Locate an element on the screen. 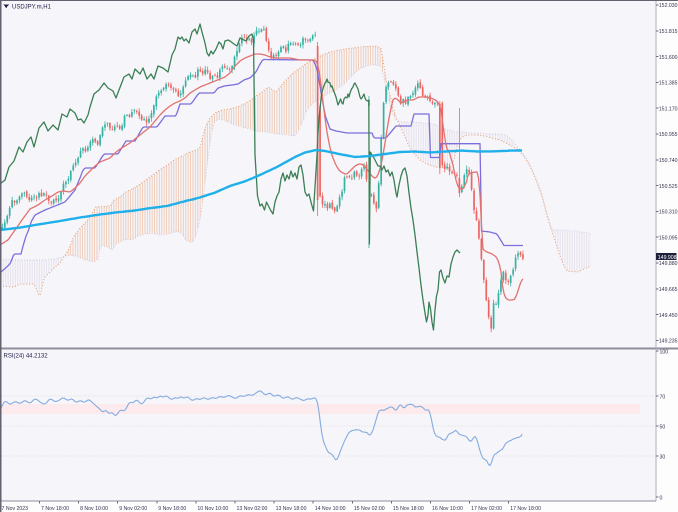  svg-text: 9 Nov 02:00 is located at coordinates (133, 509).